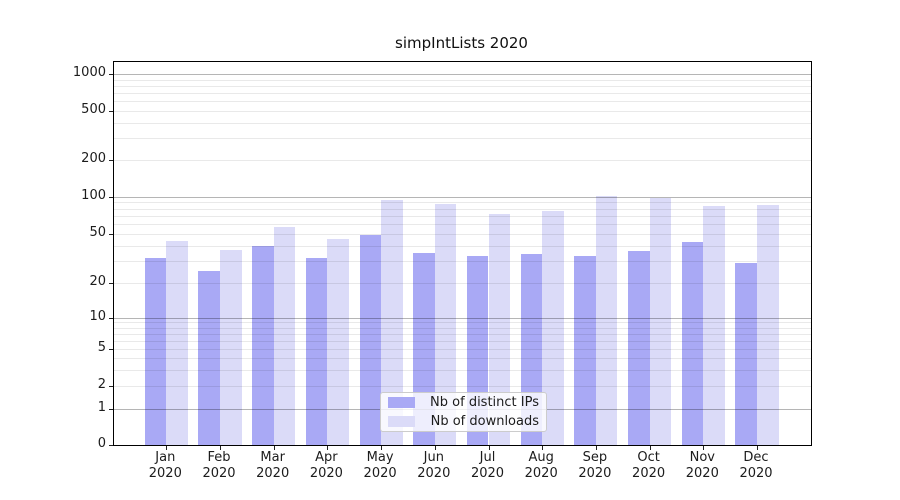  I want to click on x-tick-month: Jul, so click(487, 457).